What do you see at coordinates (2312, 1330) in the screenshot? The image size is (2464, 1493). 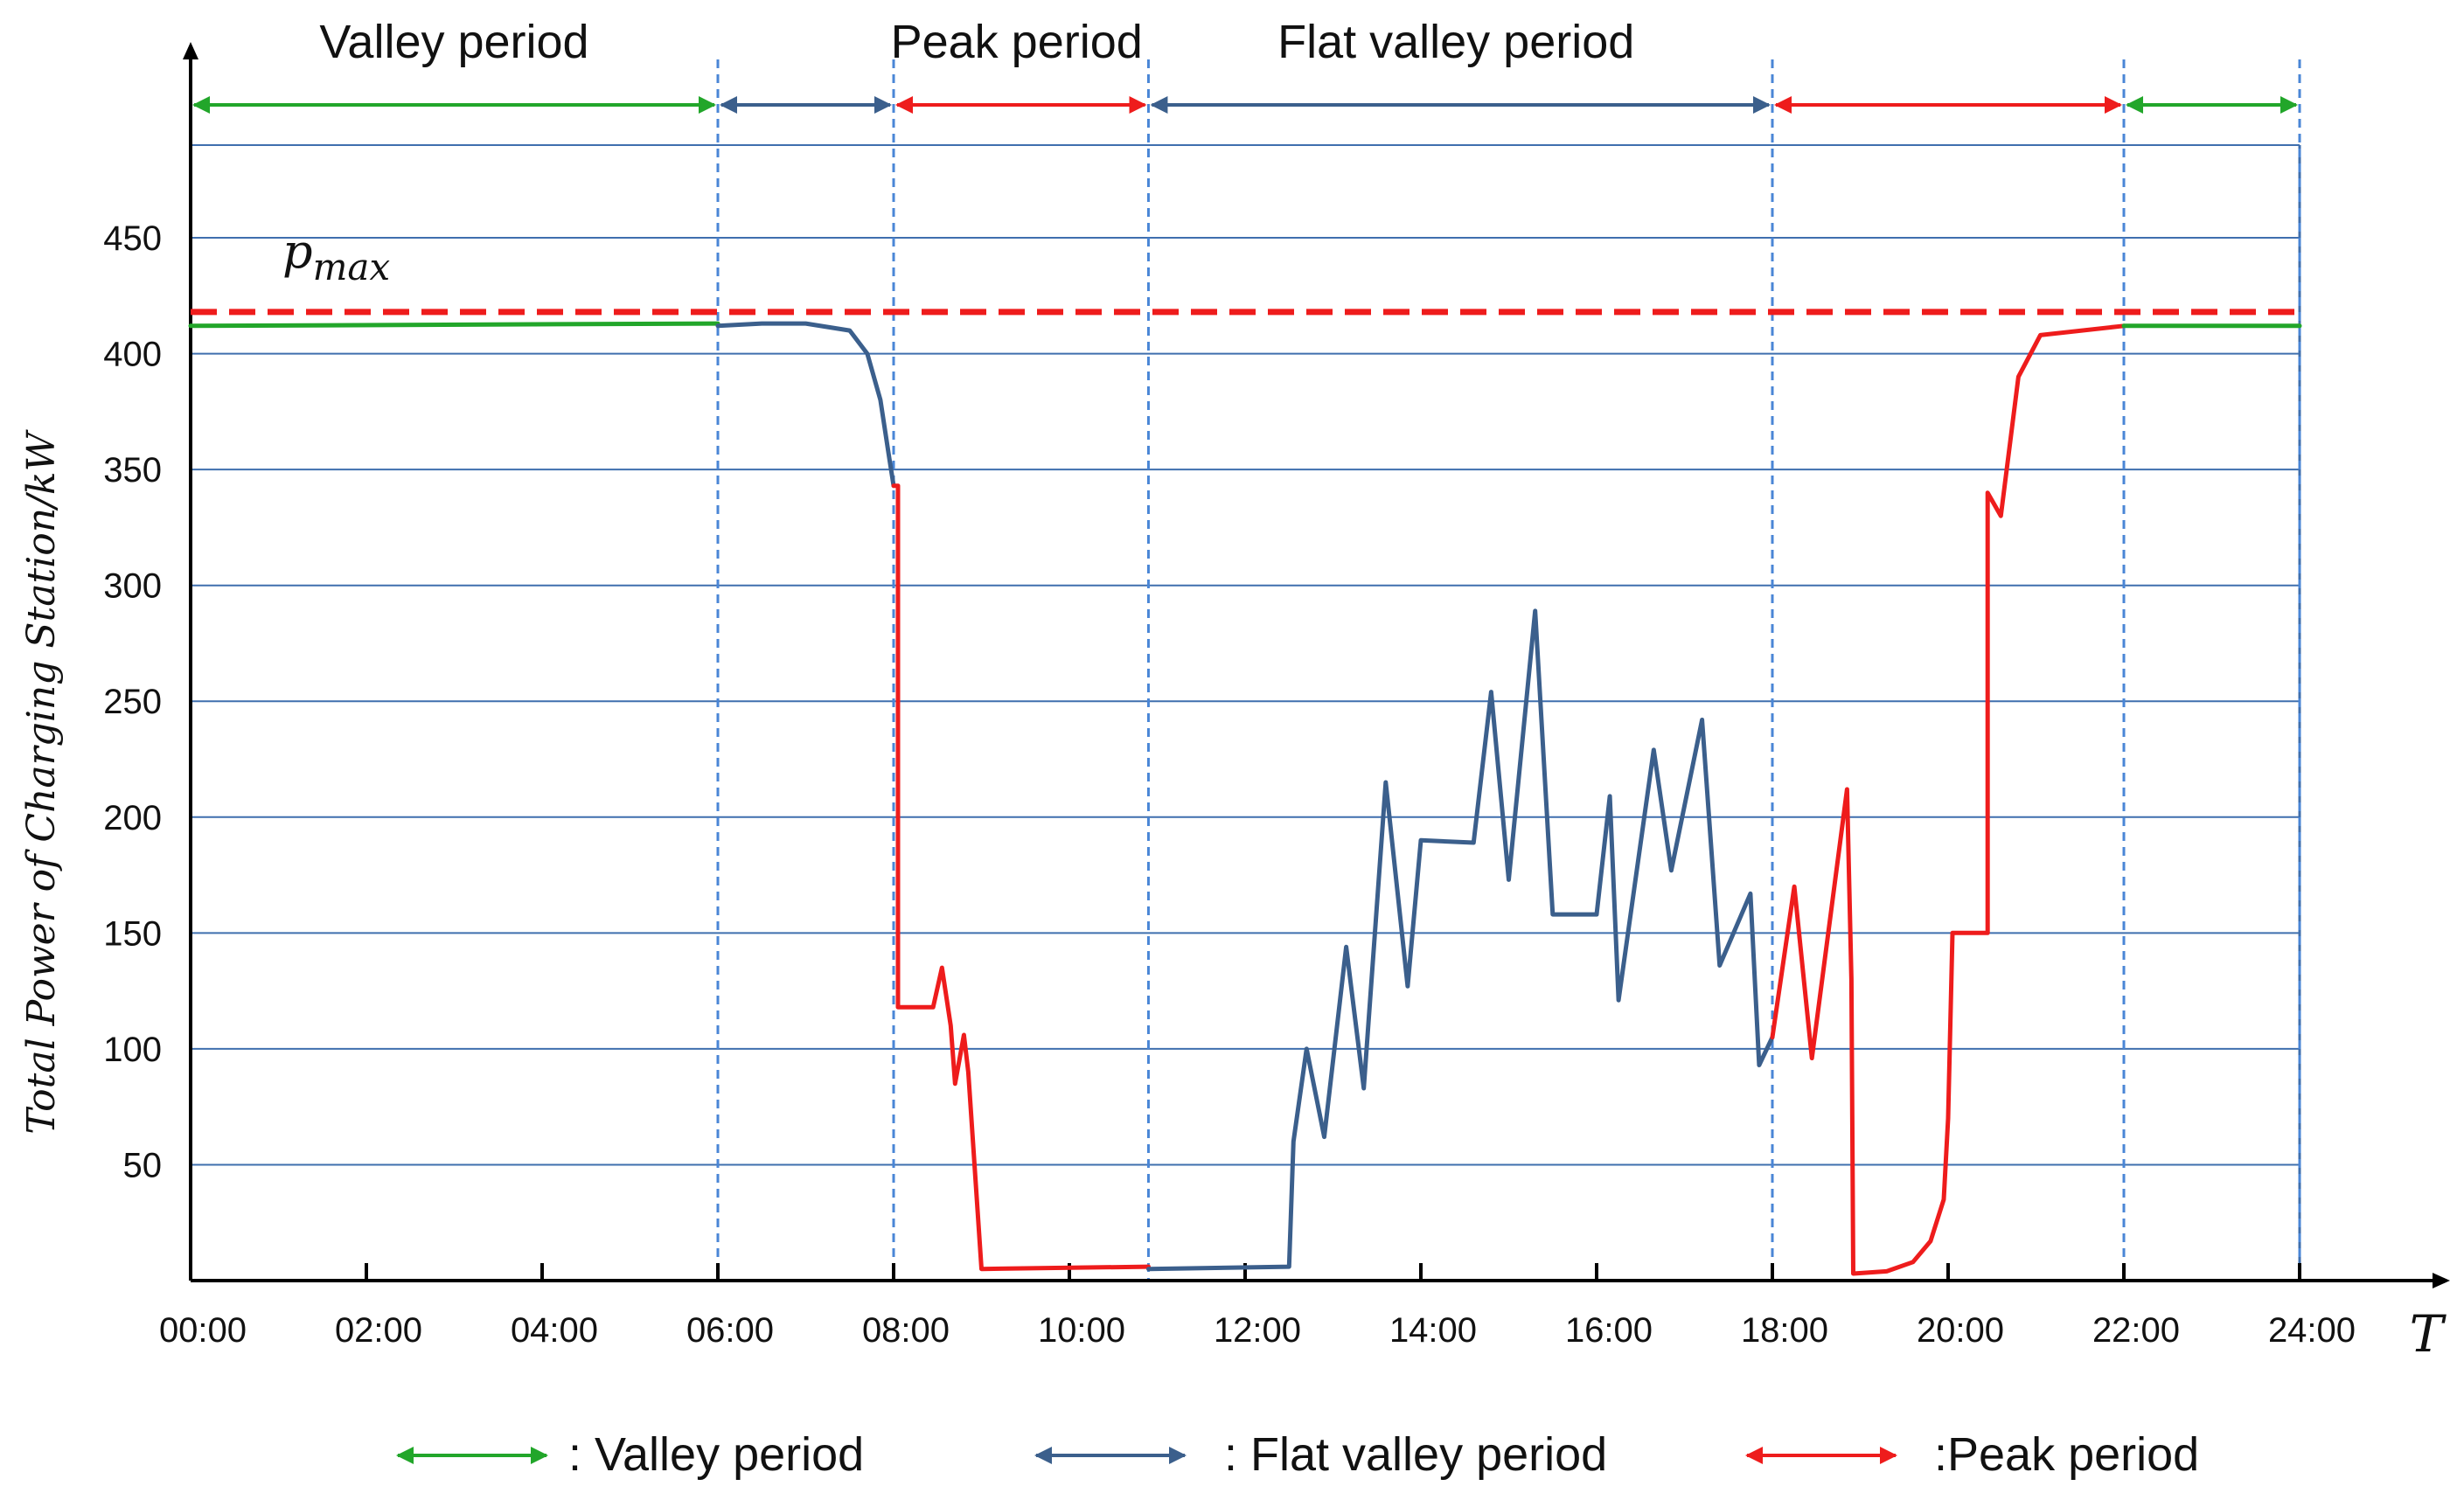 I see `x-tick-label: 24:00` at bounding box center [2312, 1330].